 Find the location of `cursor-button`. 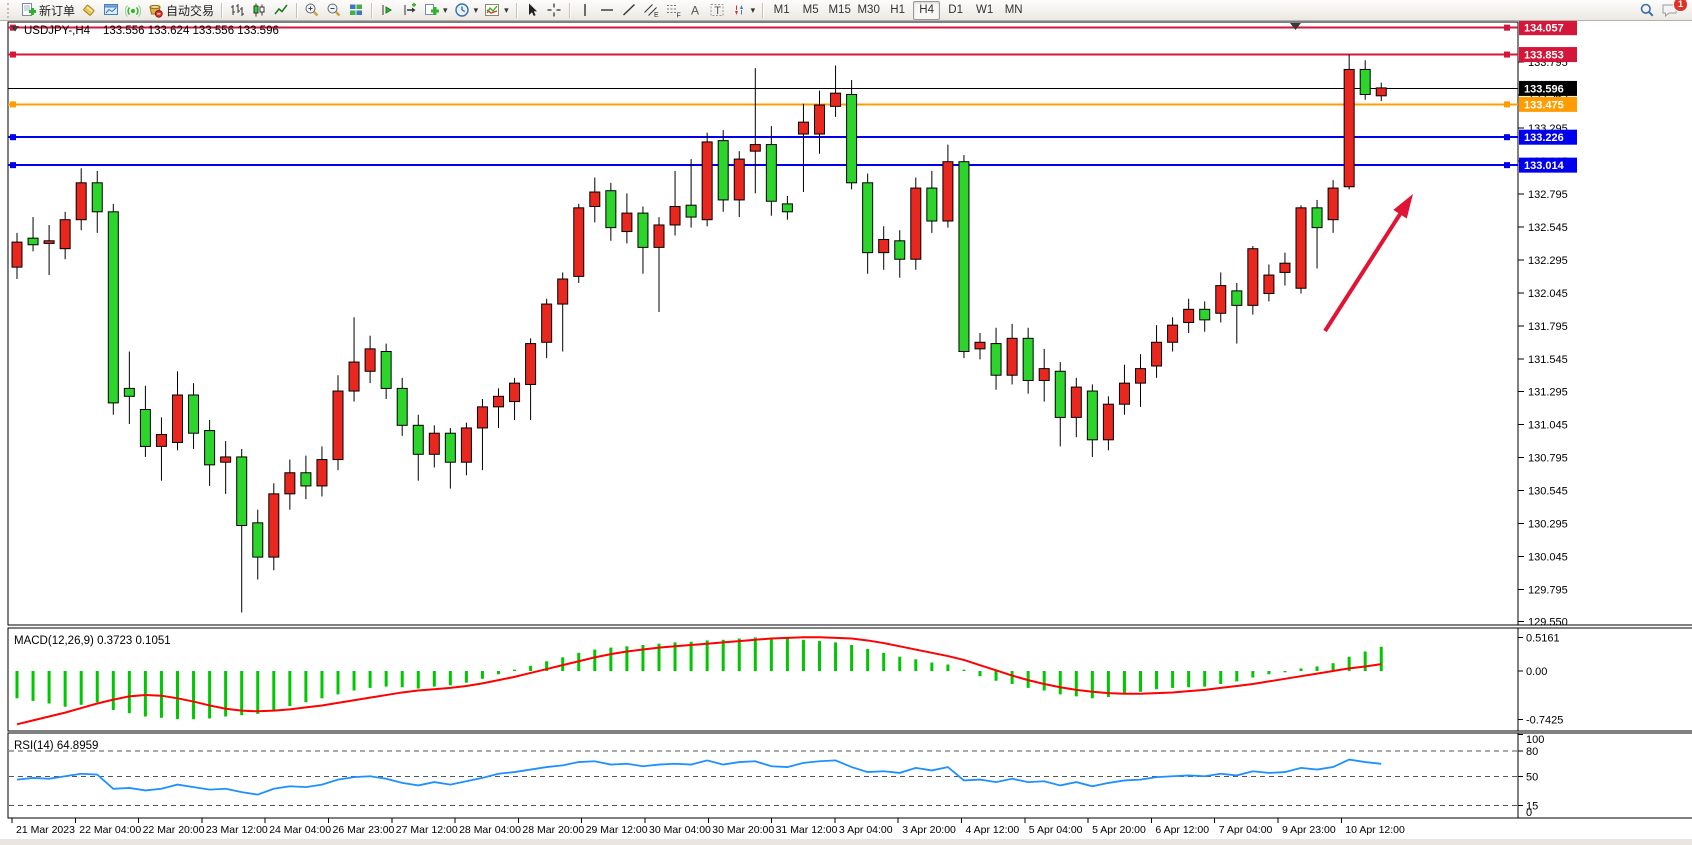

cursor-button is located at coordinates (532, 10).